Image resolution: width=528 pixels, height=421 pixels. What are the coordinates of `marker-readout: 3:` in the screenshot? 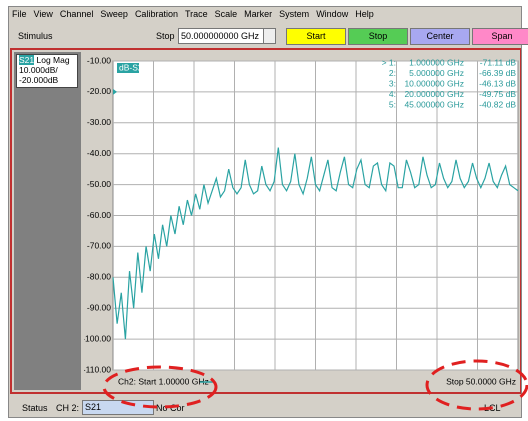 It's located at (392, 83).